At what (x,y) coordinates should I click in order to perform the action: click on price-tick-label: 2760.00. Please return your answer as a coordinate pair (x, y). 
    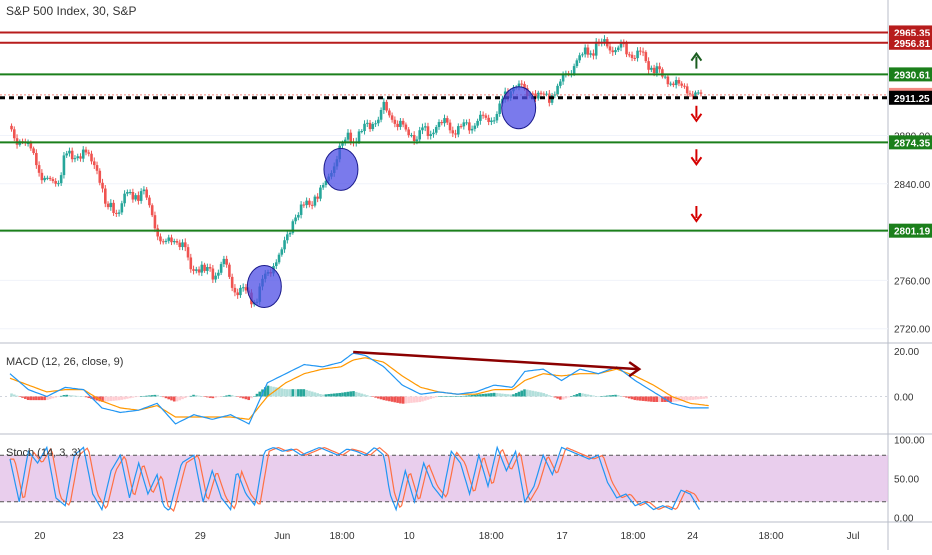
    Looking at the image, I should click on (912, 281).